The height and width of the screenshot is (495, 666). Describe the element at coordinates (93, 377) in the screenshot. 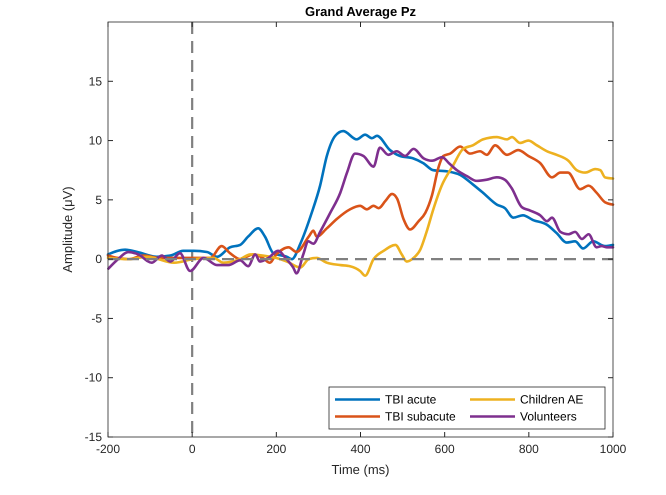

I see `y-tick-label: -10` at that location.